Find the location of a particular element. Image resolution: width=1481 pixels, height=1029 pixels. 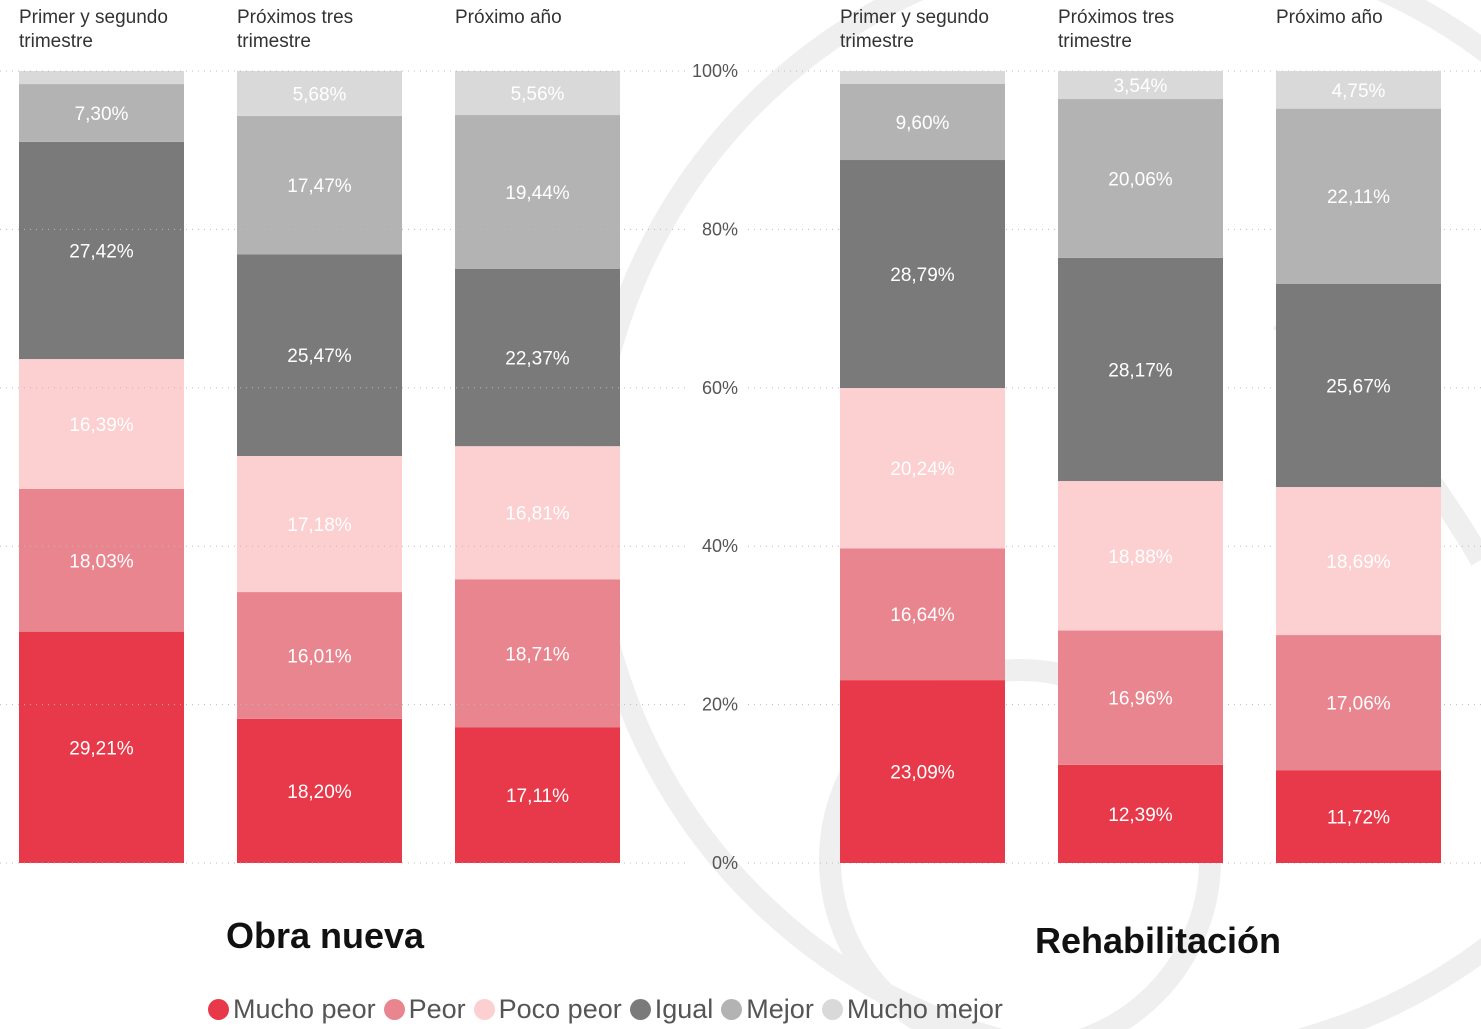

y-tick-label: 100% is located at coordinates (715, 71).